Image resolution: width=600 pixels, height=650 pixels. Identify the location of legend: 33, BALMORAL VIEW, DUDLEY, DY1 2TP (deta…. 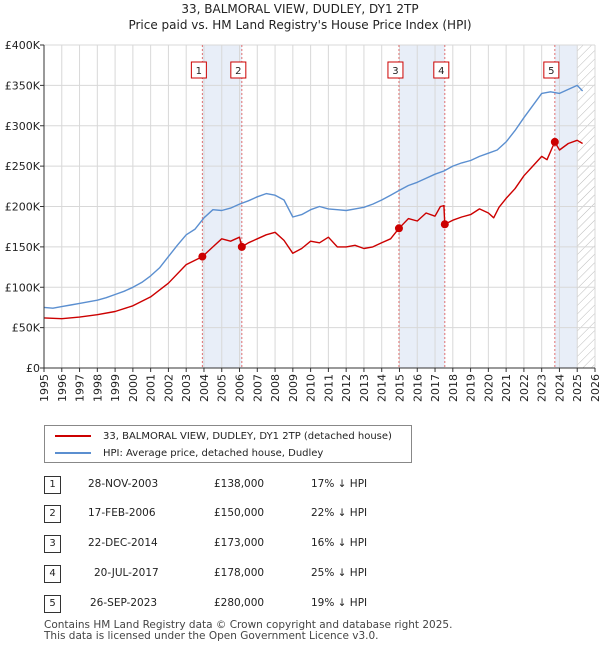
(228, 444).